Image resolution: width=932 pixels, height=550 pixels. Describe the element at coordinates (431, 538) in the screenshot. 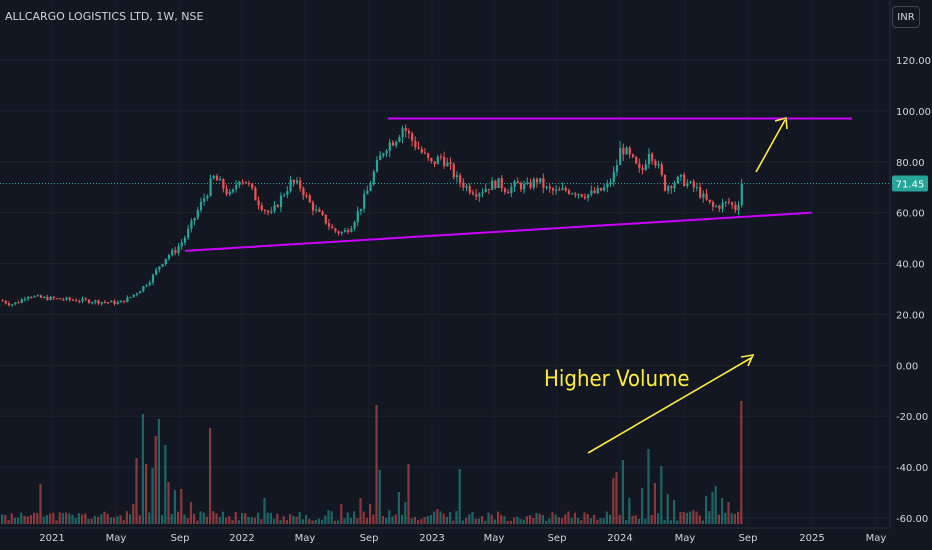

I see `time-tick-label: 2023` at that location.